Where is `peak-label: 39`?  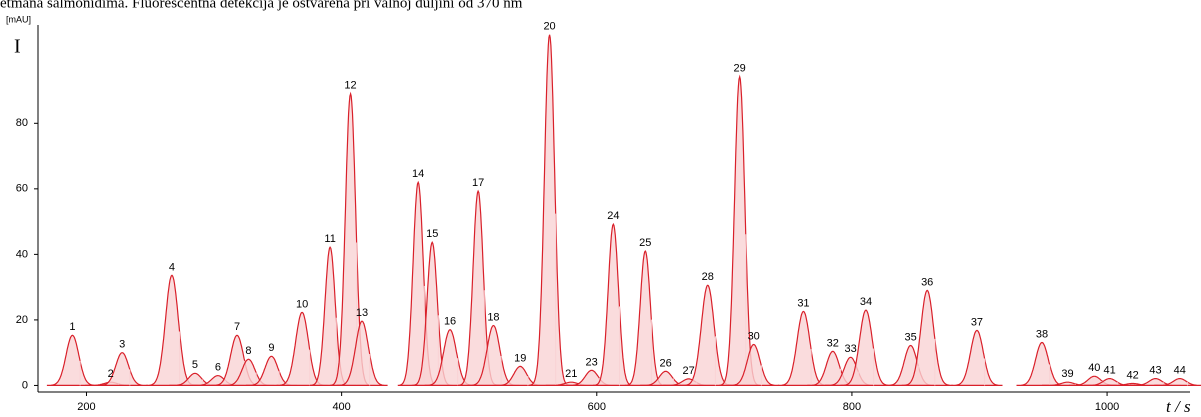
peak-label: 39 is located at coordinates (1067, 374).